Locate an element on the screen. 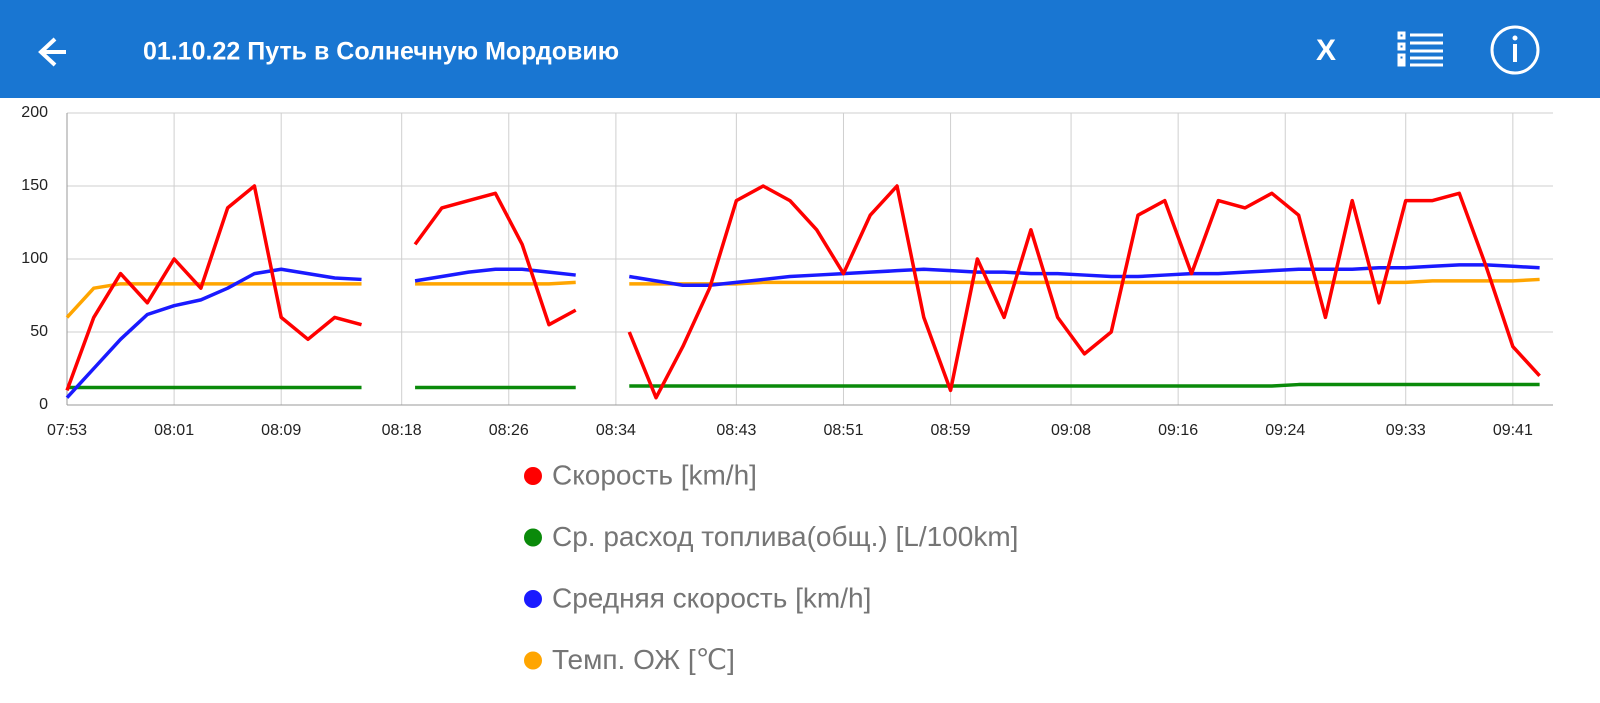  x-tick-label: 08:59 is located at coordinates (951, 430).